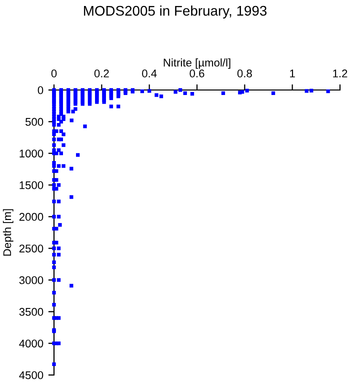  Describe the element at coordinates (244, 74) in the screenshot. I see `x-tick-label: 0.8` at that location.